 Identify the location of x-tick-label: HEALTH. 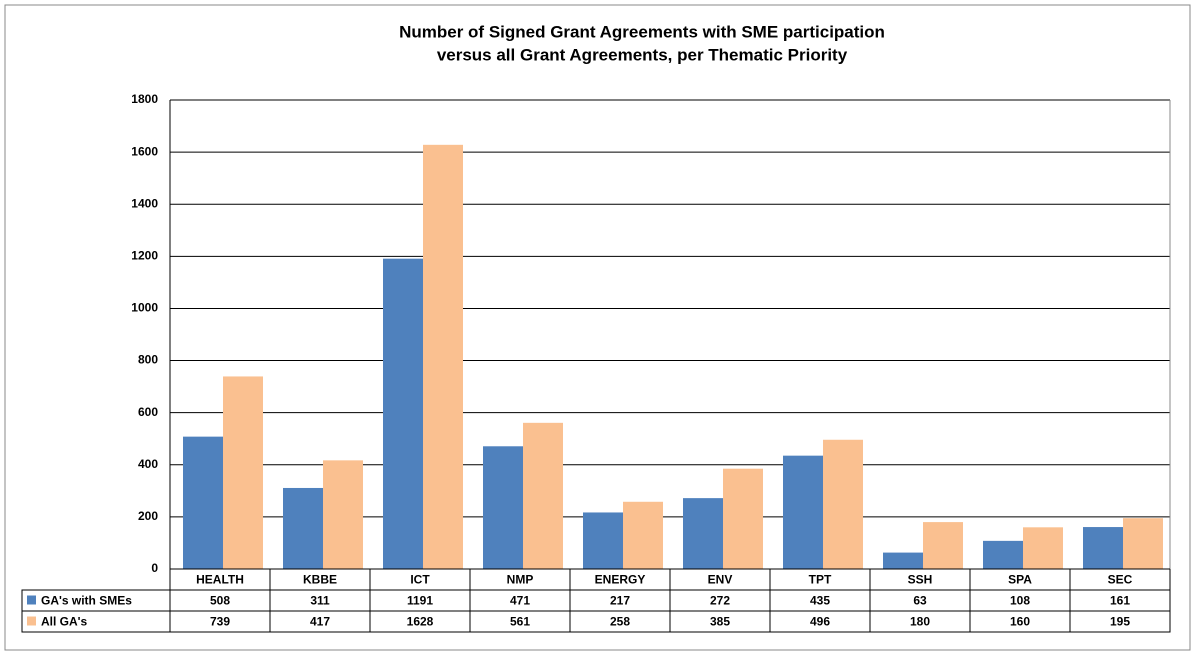
(220, 580).